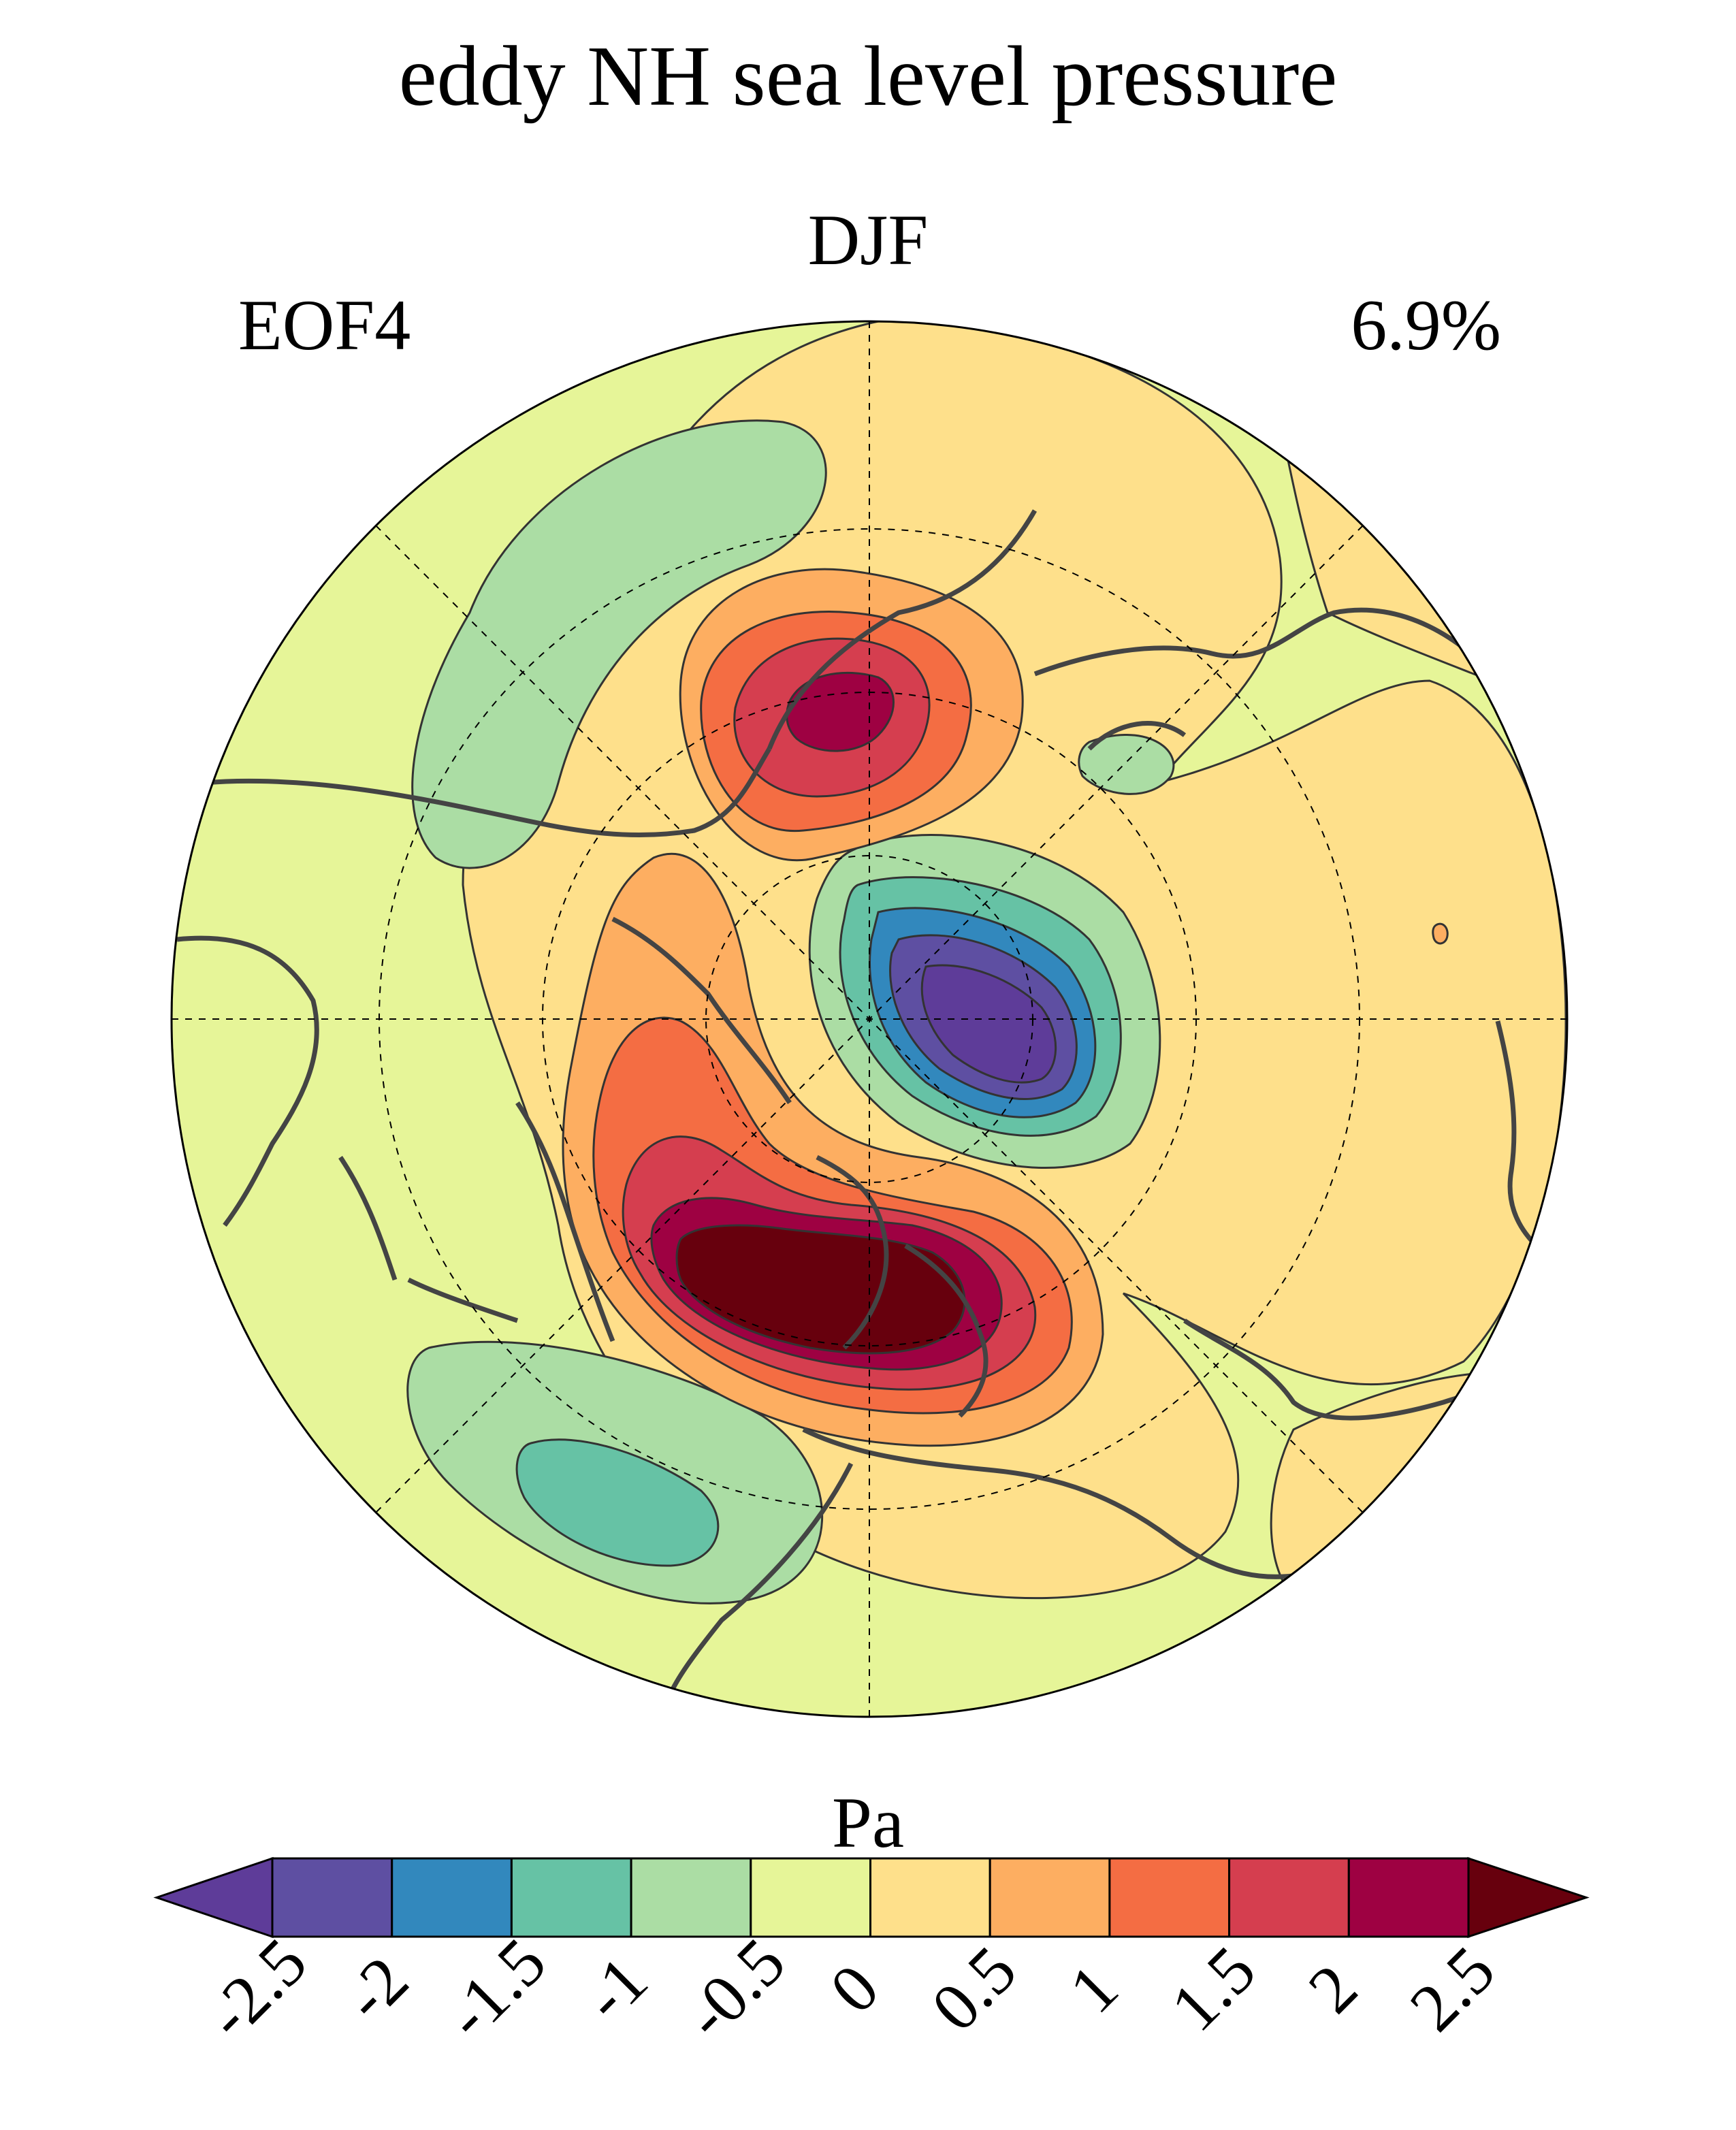 This screenshot has height=2130, width=1736. What do you see at coordinates (1126, 764) in the screenshot?
I see `contour-neg-ak` at bounding box center [1126, 764].